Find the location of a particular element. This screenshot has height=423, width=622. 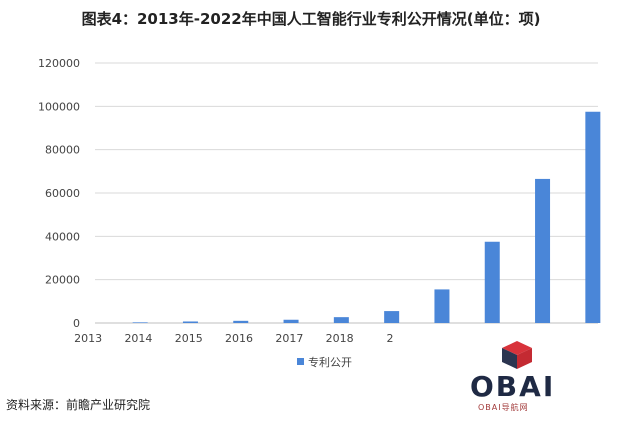

obai-logo: OBAI OBAI导航网 is located at coordinates (526, 378).